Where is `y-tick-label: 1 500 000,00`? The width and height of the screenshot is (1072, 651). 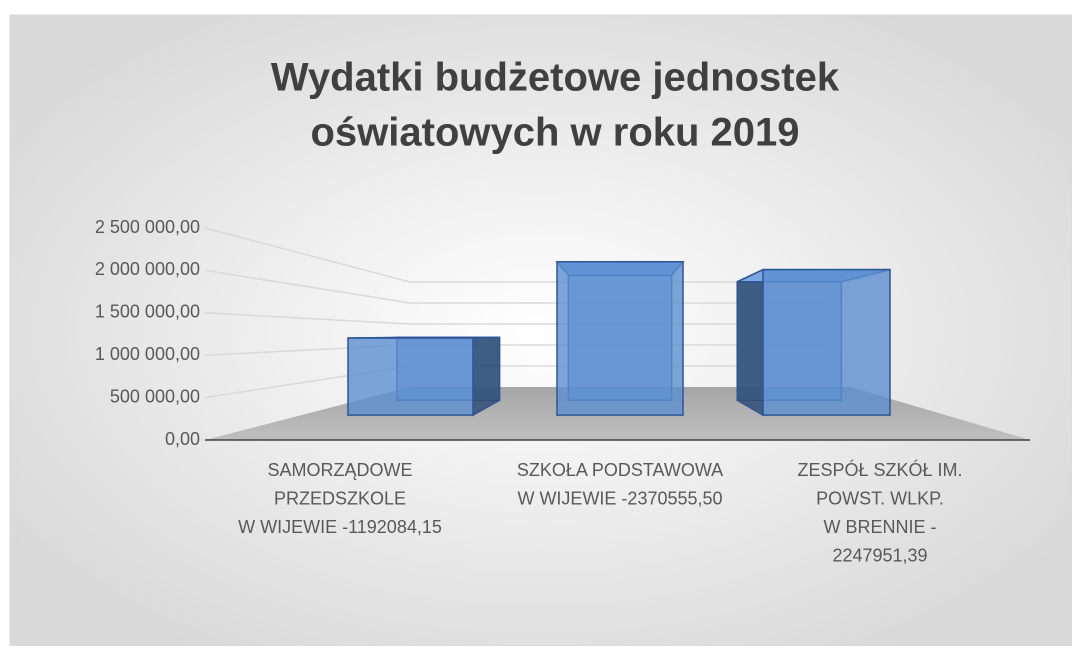
y-tick-label: 1 500 000,00 is located at coordinates (147, 312).